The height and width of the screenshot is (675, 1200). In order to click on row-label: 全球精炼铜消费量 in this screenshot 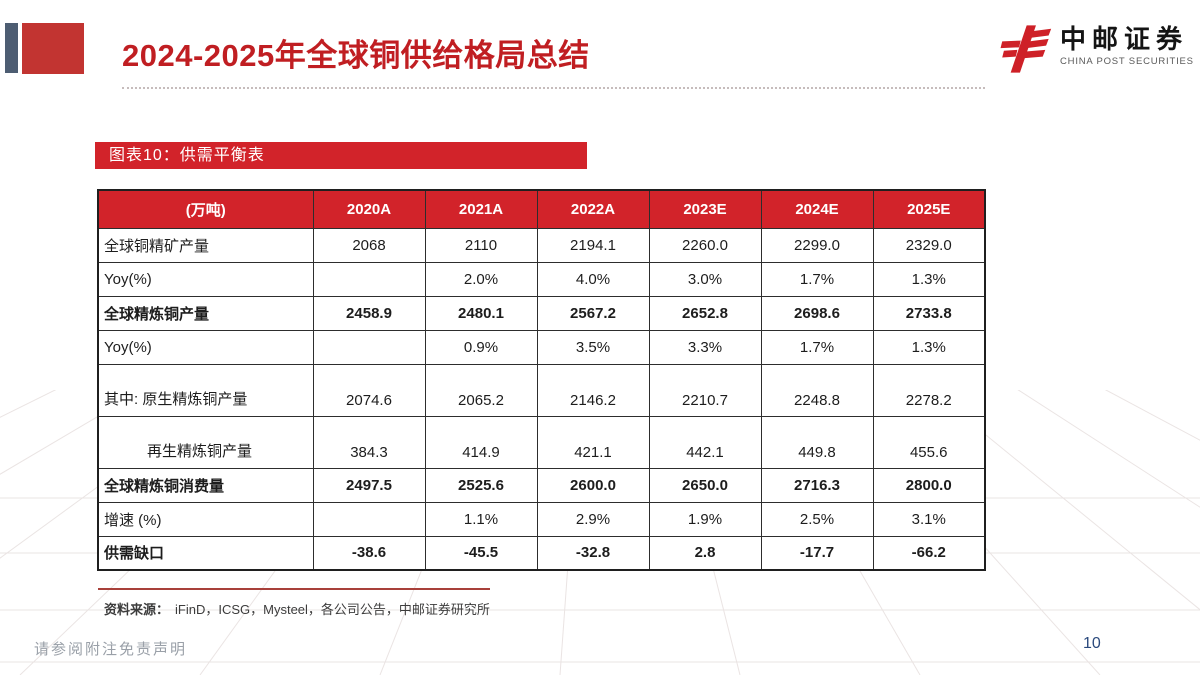, I will do `click(205, 485)`.